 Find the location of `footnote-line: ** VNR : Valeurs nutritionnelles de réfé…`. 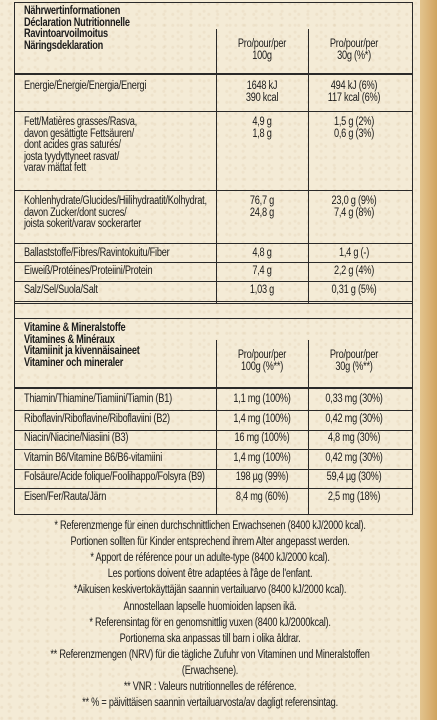

footnote-line: ** VNR : Valeurs nutritionnelles de réfé… is located at coordinates (210, 687).